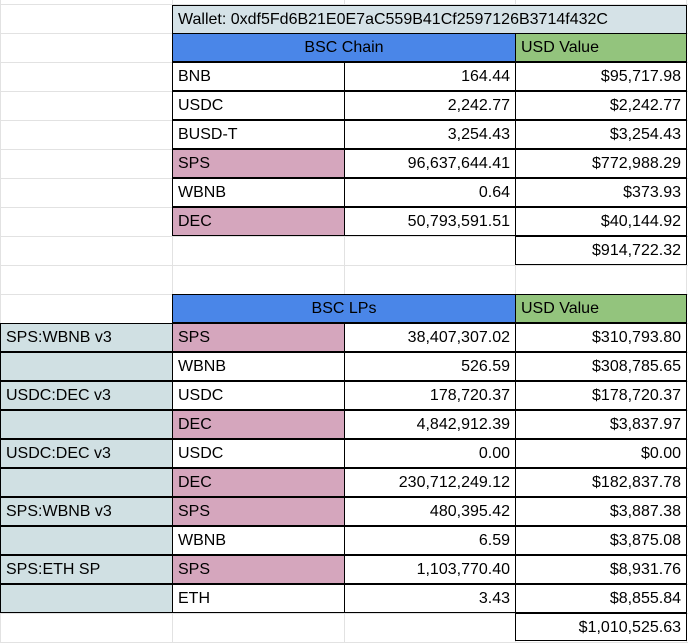  Describe the element at coordinates (430, 163) in the screenshot. I see `bsc-chain-amount-cell: 96,637,644.41` at that location.